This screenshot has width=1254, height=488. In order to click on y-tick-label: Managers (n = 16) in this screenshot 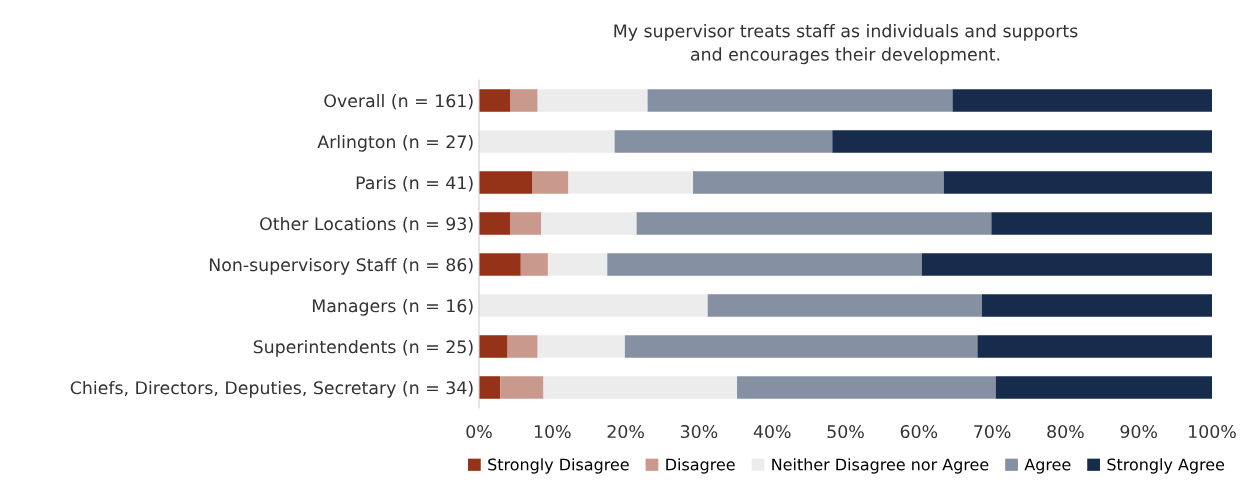, I will do `click(392, 307)`.